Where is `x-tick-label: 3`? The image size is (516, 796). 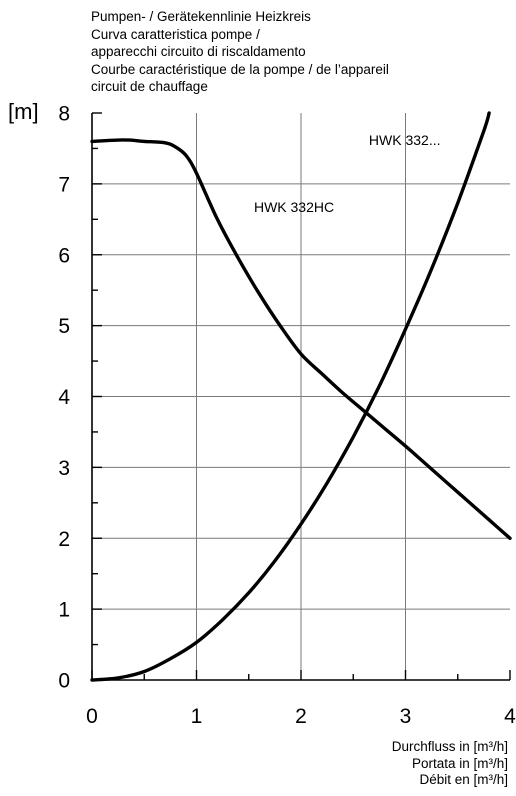 x-tick-label: 3 is located at coordinates (406, 716).